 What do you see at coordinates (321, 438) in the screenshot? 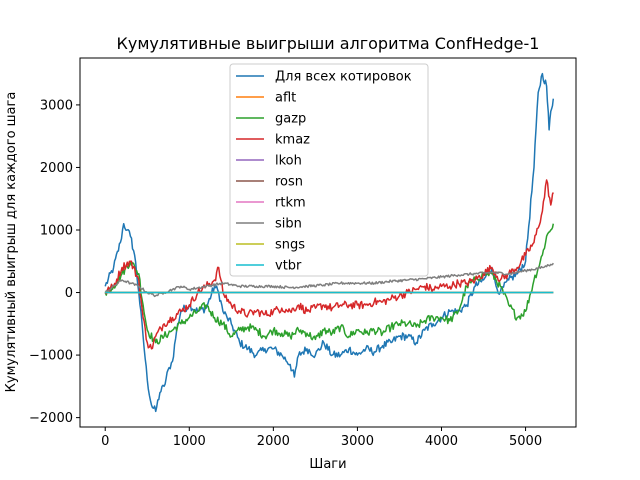
I see `x-ticks: 0 1000 2000 3000 4000 5000` at bounding box center [321, 438].